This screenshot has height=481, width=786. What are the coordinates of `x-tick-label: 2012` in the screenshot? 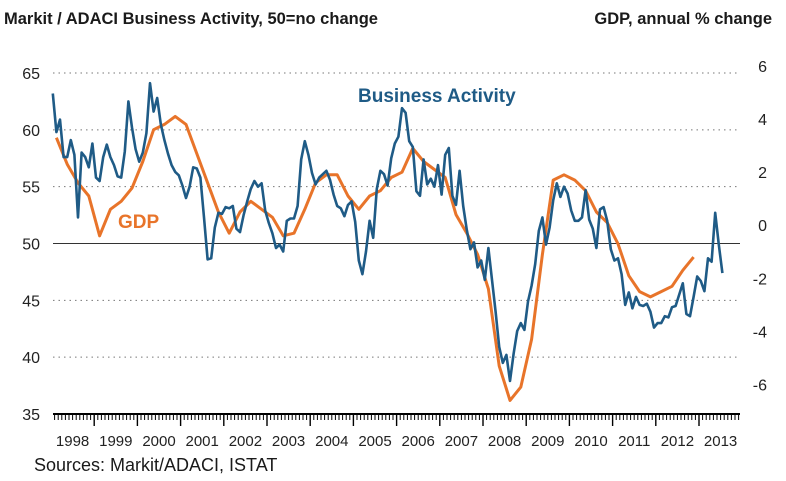 It's located at (677, 441).